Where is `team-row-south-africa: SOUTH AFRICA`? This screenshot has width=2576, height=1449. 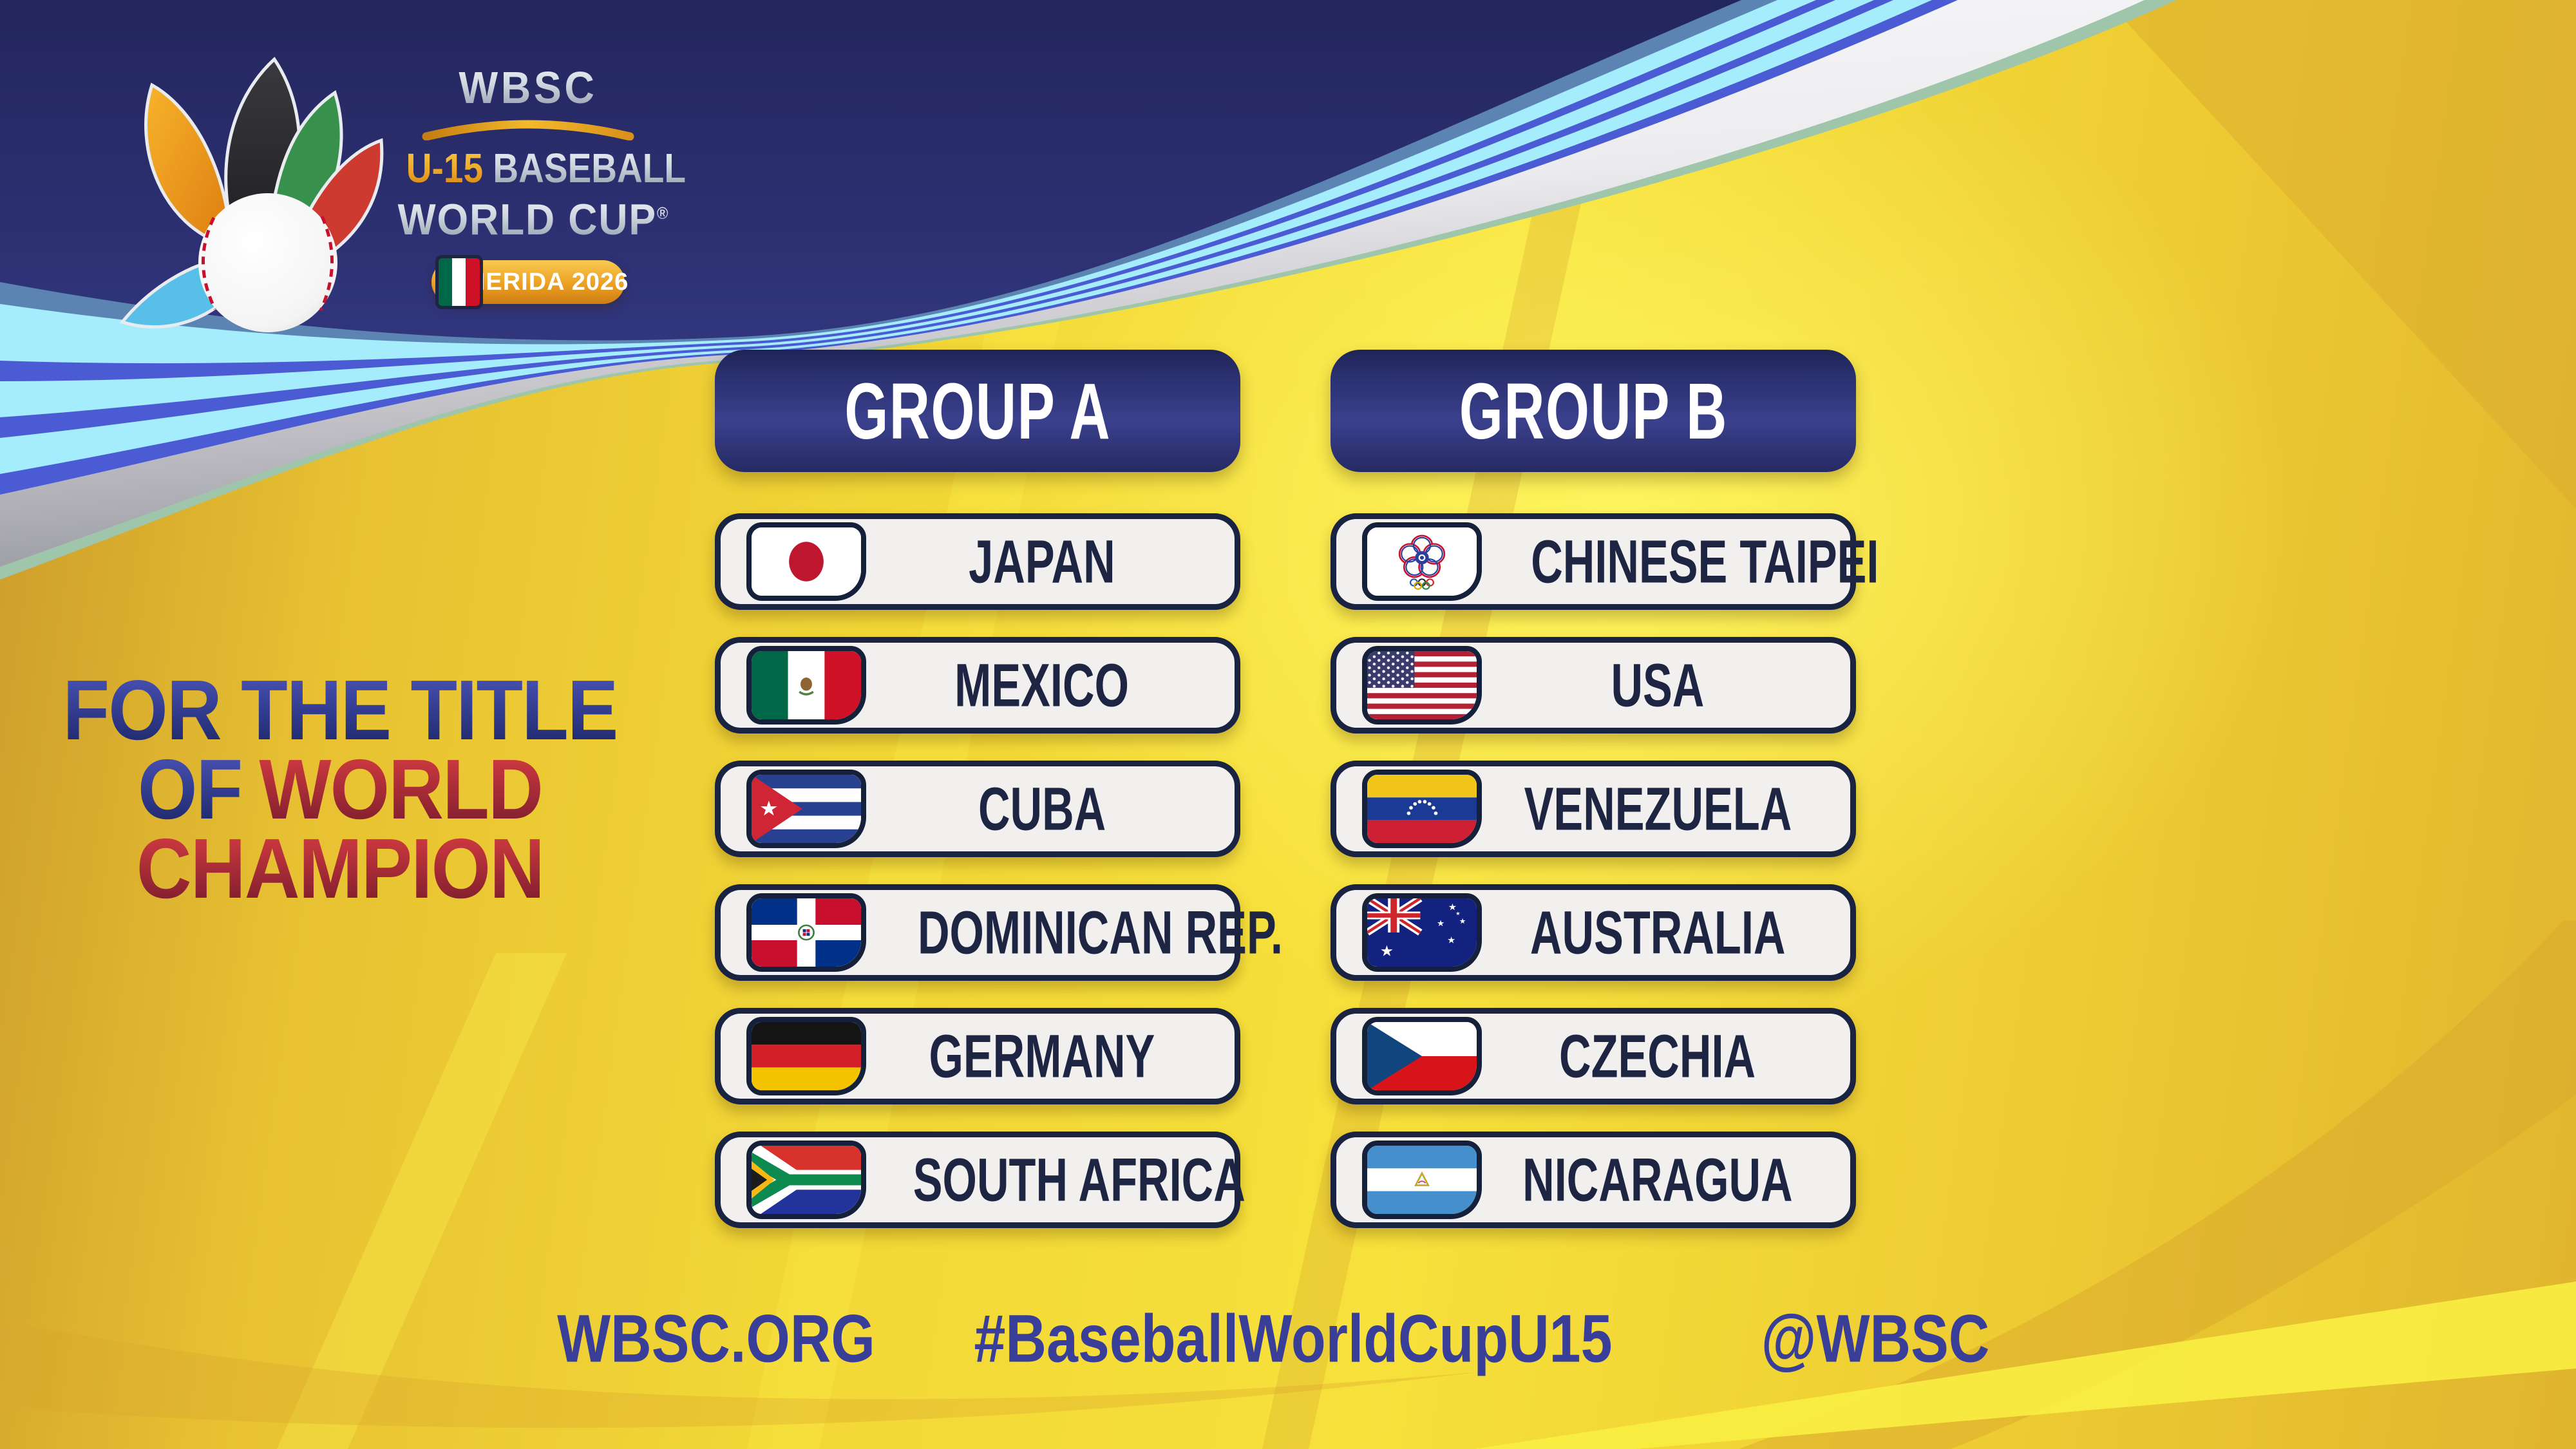
team-row-south-africa: SOUTH AFRICA is located at coordinates (980, 1180).